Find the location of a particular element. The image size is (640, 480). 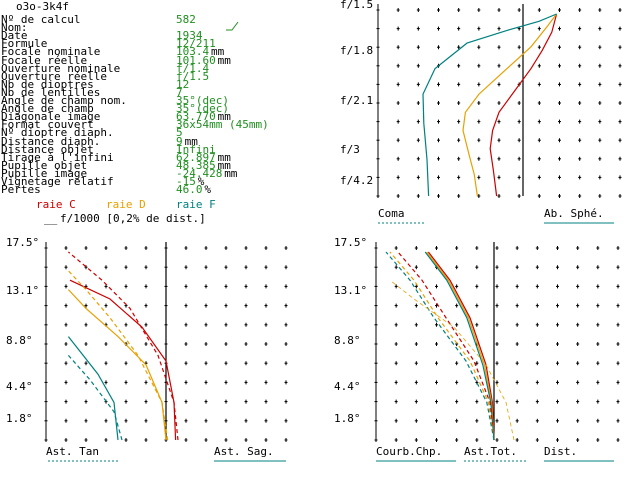

y-tick-label: f/4.2 is located at coordinates (356, 180).